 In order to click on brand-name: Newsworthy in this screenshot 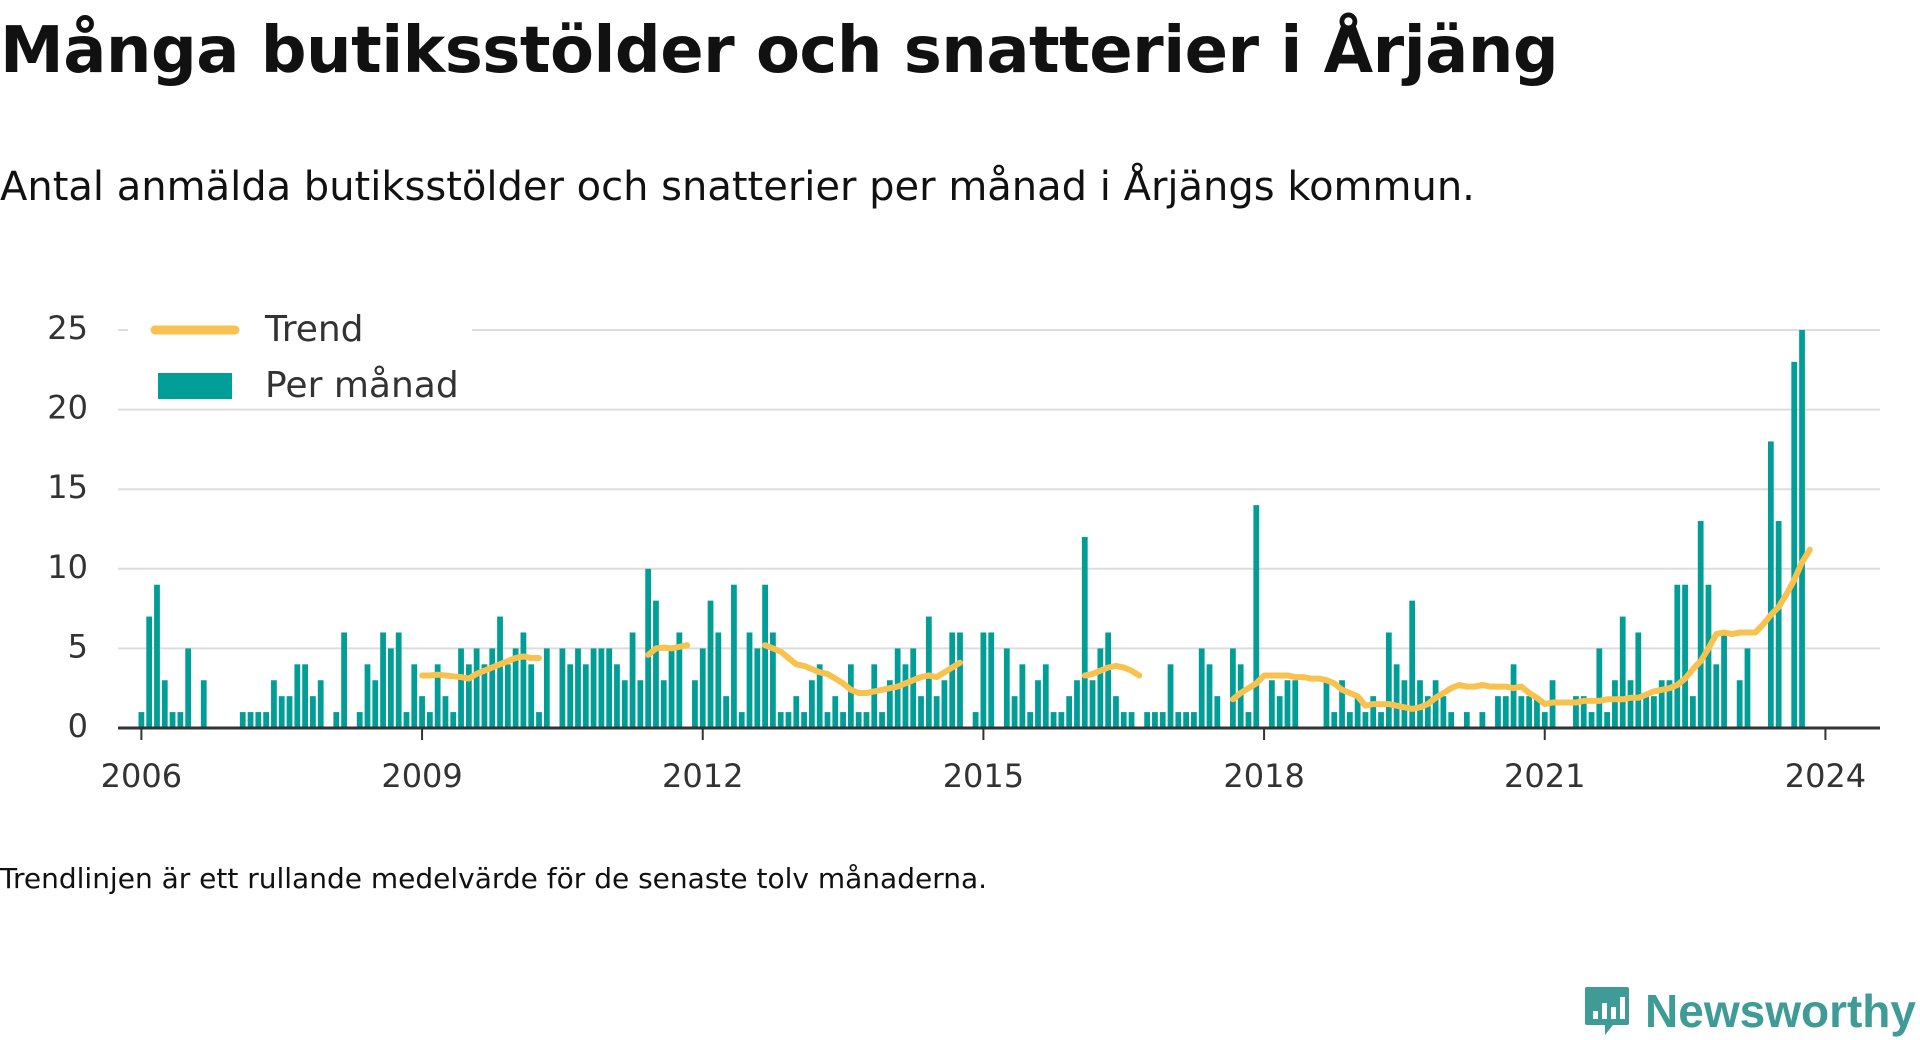, I will do `click(1780, 1011)`.